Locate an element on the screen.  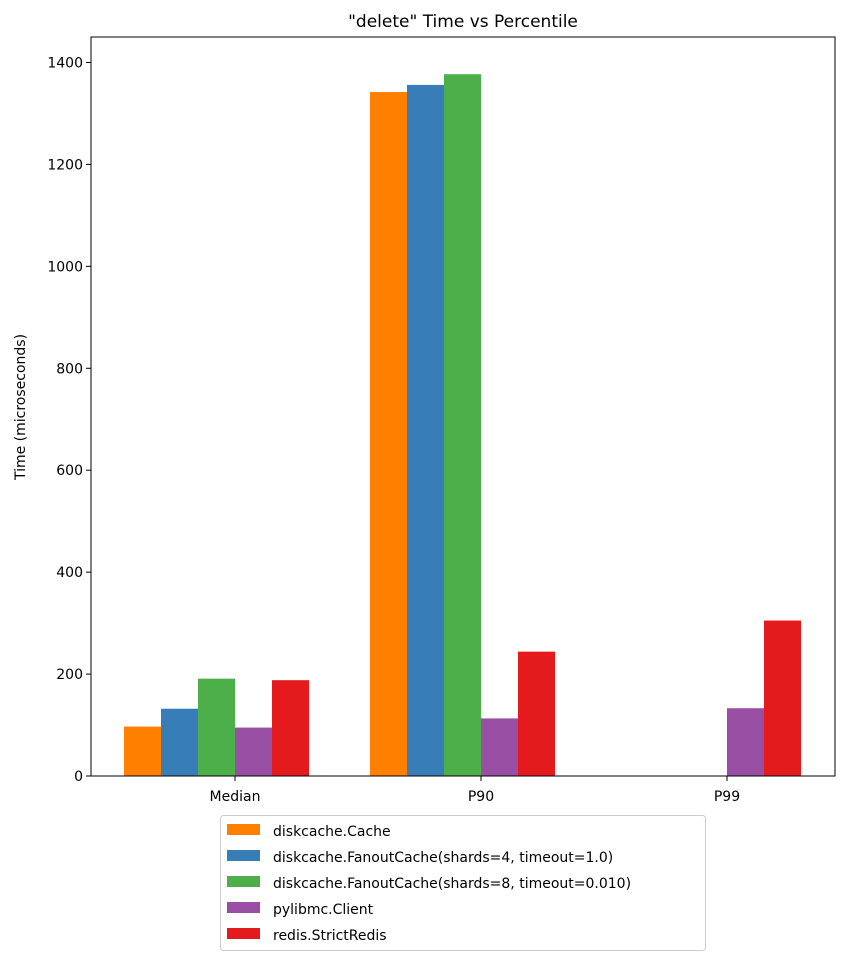
chart-title: "delete" Time vs Percentile is located at coordinates (463, 22).